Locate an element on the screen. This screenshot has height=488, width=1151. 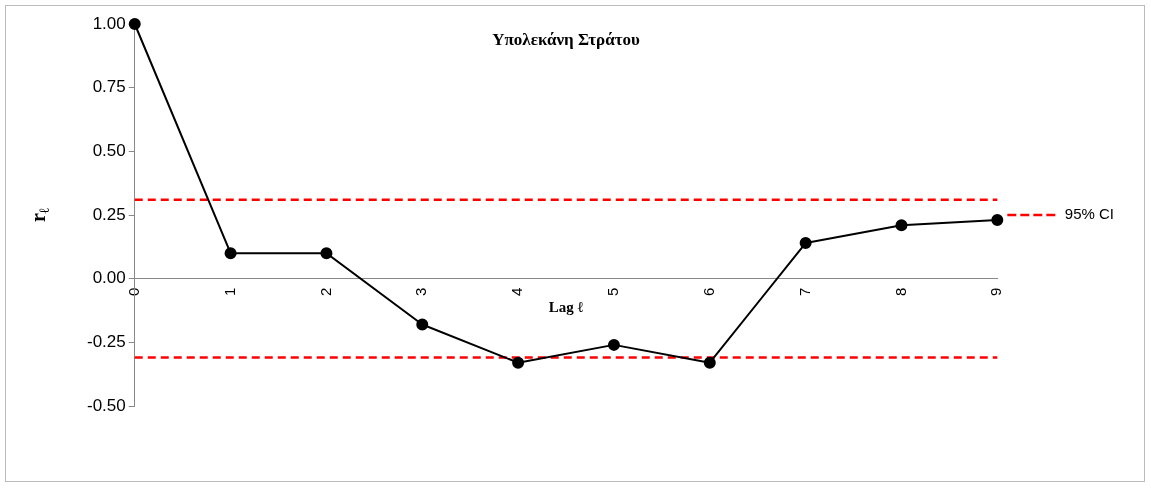
y-tick-label: -0.50 is located at coordinates (106, 405).